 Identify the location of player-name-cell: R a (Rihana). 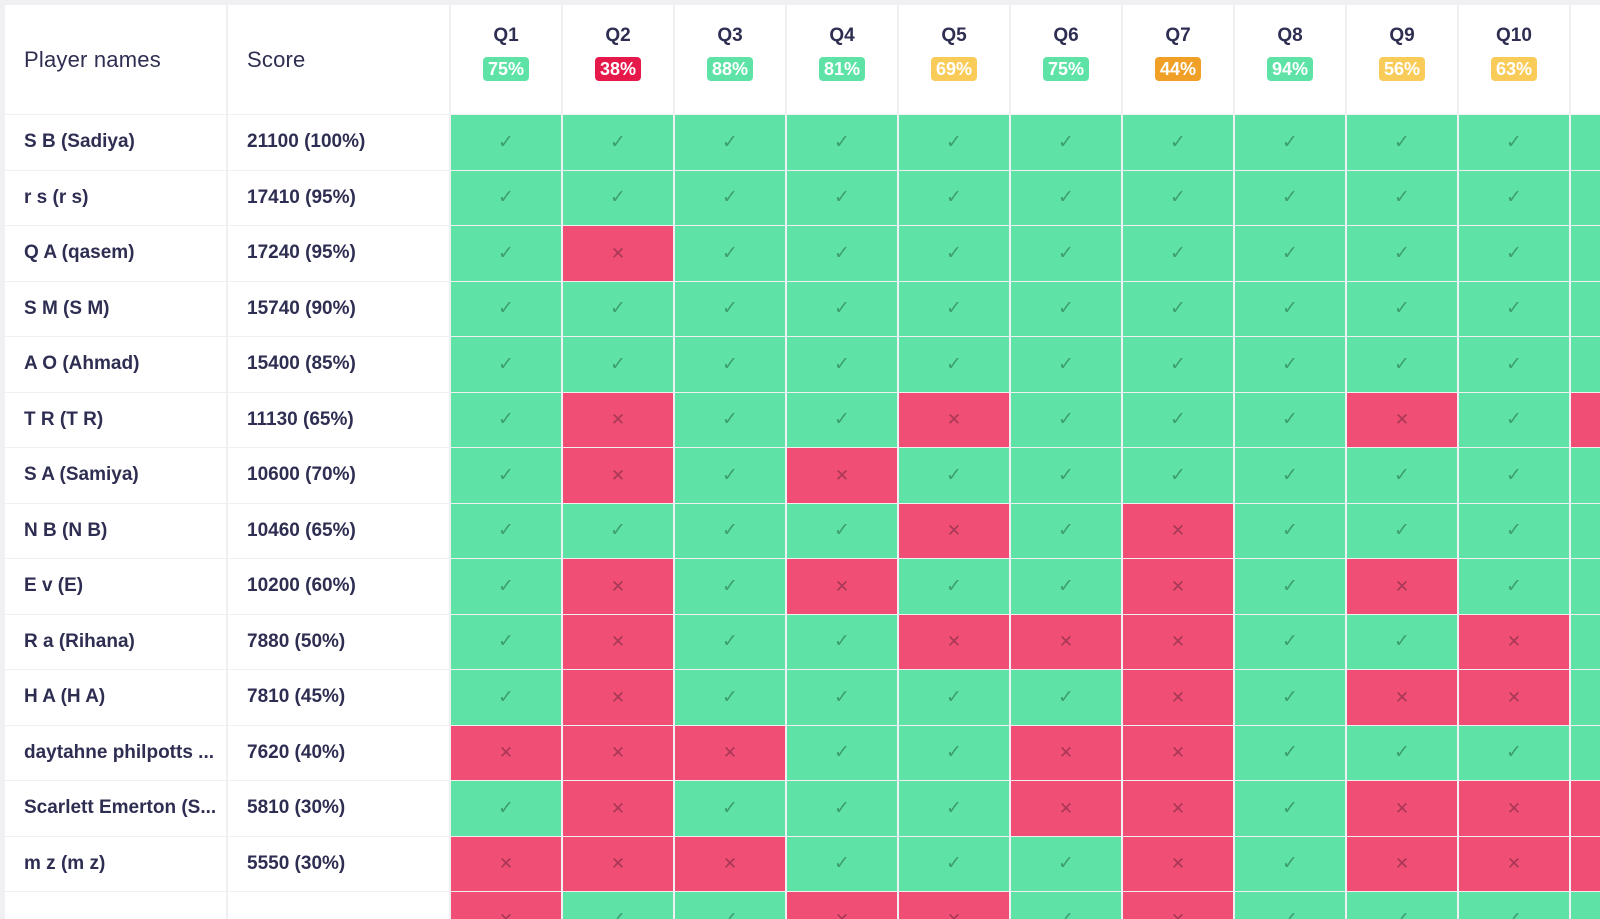
(115, 641).